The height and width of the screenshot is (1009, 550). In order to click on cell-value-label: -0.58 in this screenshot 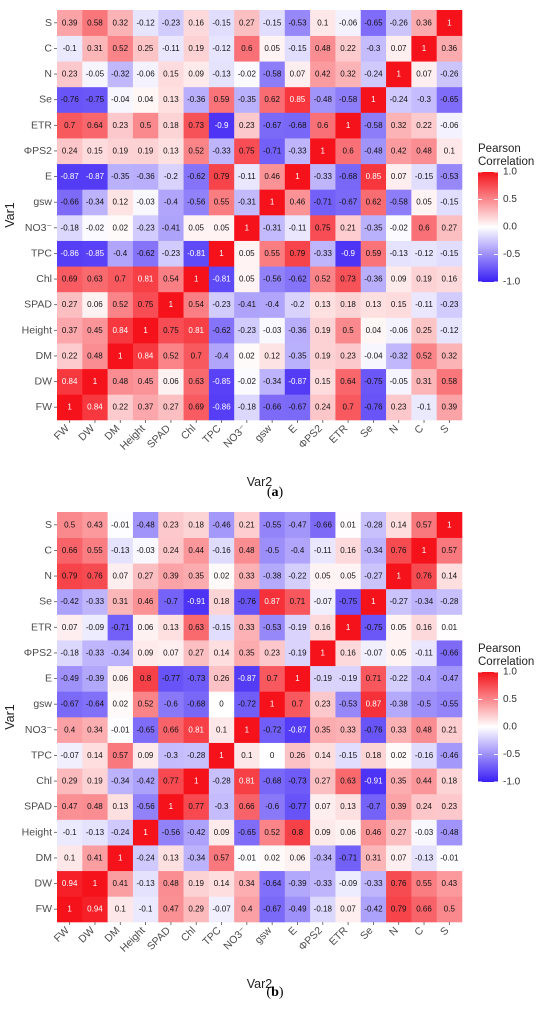, I will do `click(272, 74)`.